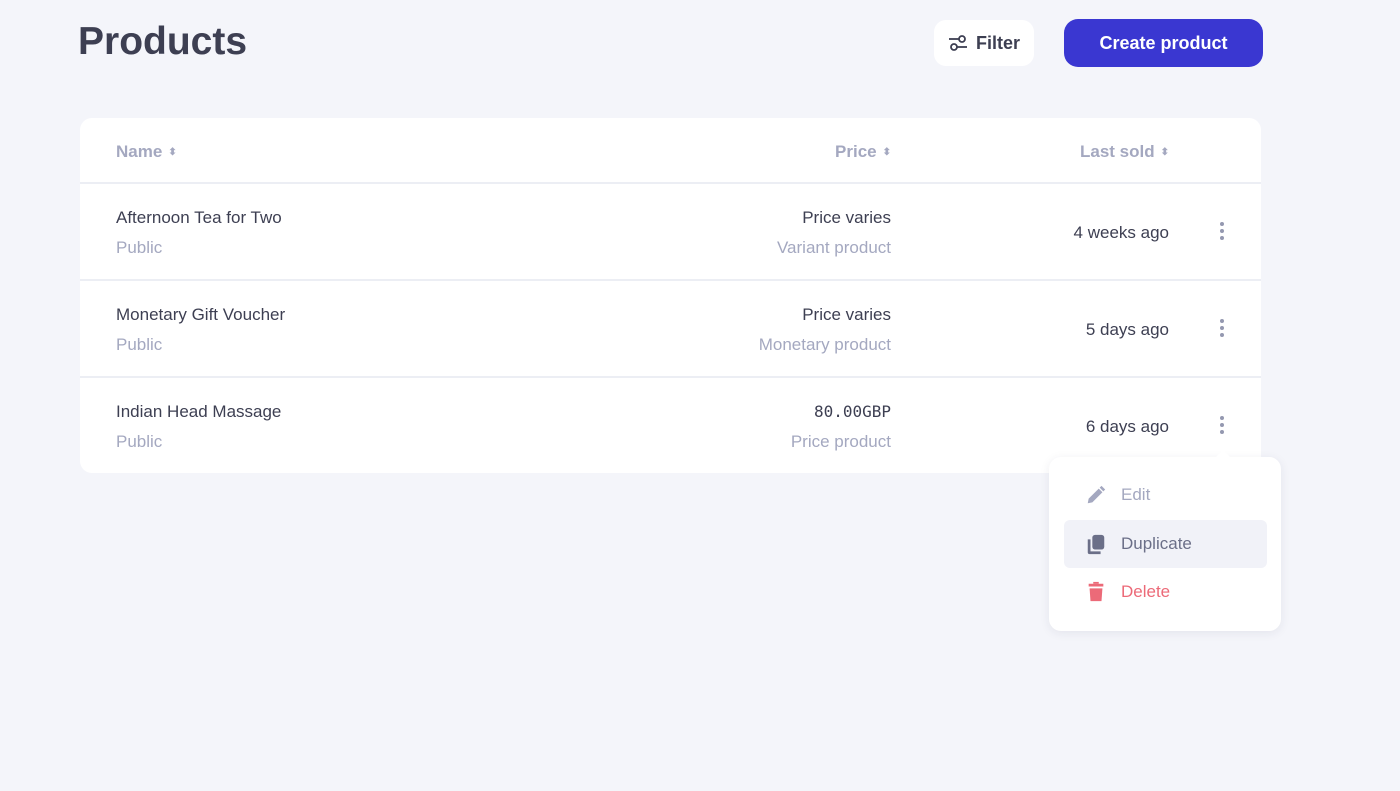  What do you see at coordinates (163, 41) in the screenshot?
I see `page-title: Products` at bounding box center [163, 41].